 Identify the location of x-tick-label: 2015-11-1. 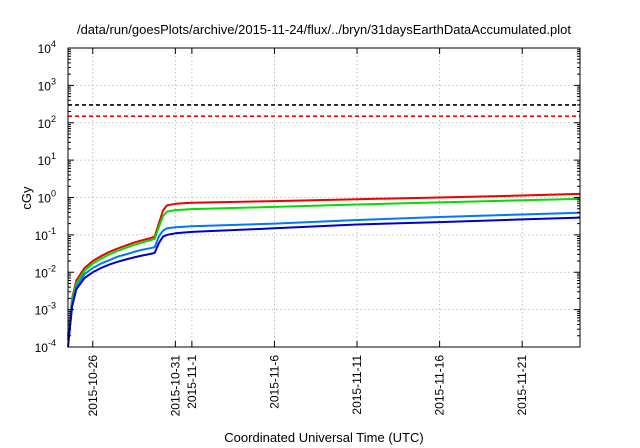
(192, 382).